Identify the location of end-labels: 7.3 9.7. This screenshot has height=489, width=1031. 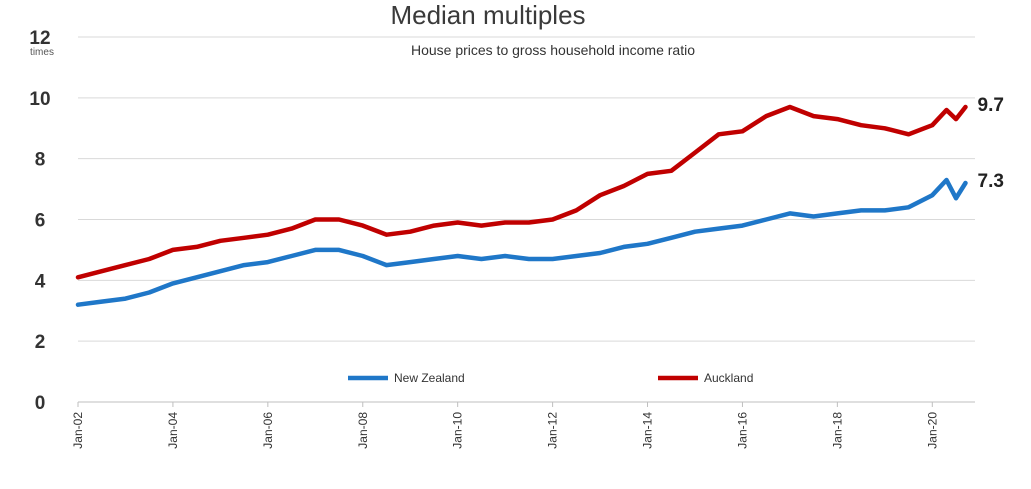
(991, 143).